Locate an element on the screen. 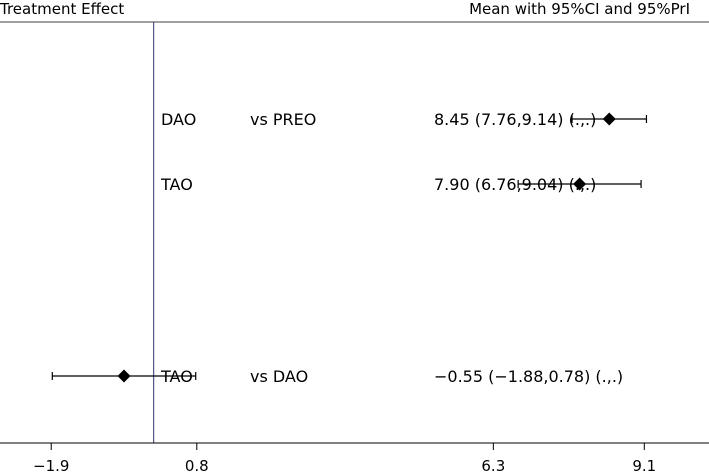 The width and height of the screenshot is (709, 476). x-tick-label: 6.3 is located at coordinates (493, 466).